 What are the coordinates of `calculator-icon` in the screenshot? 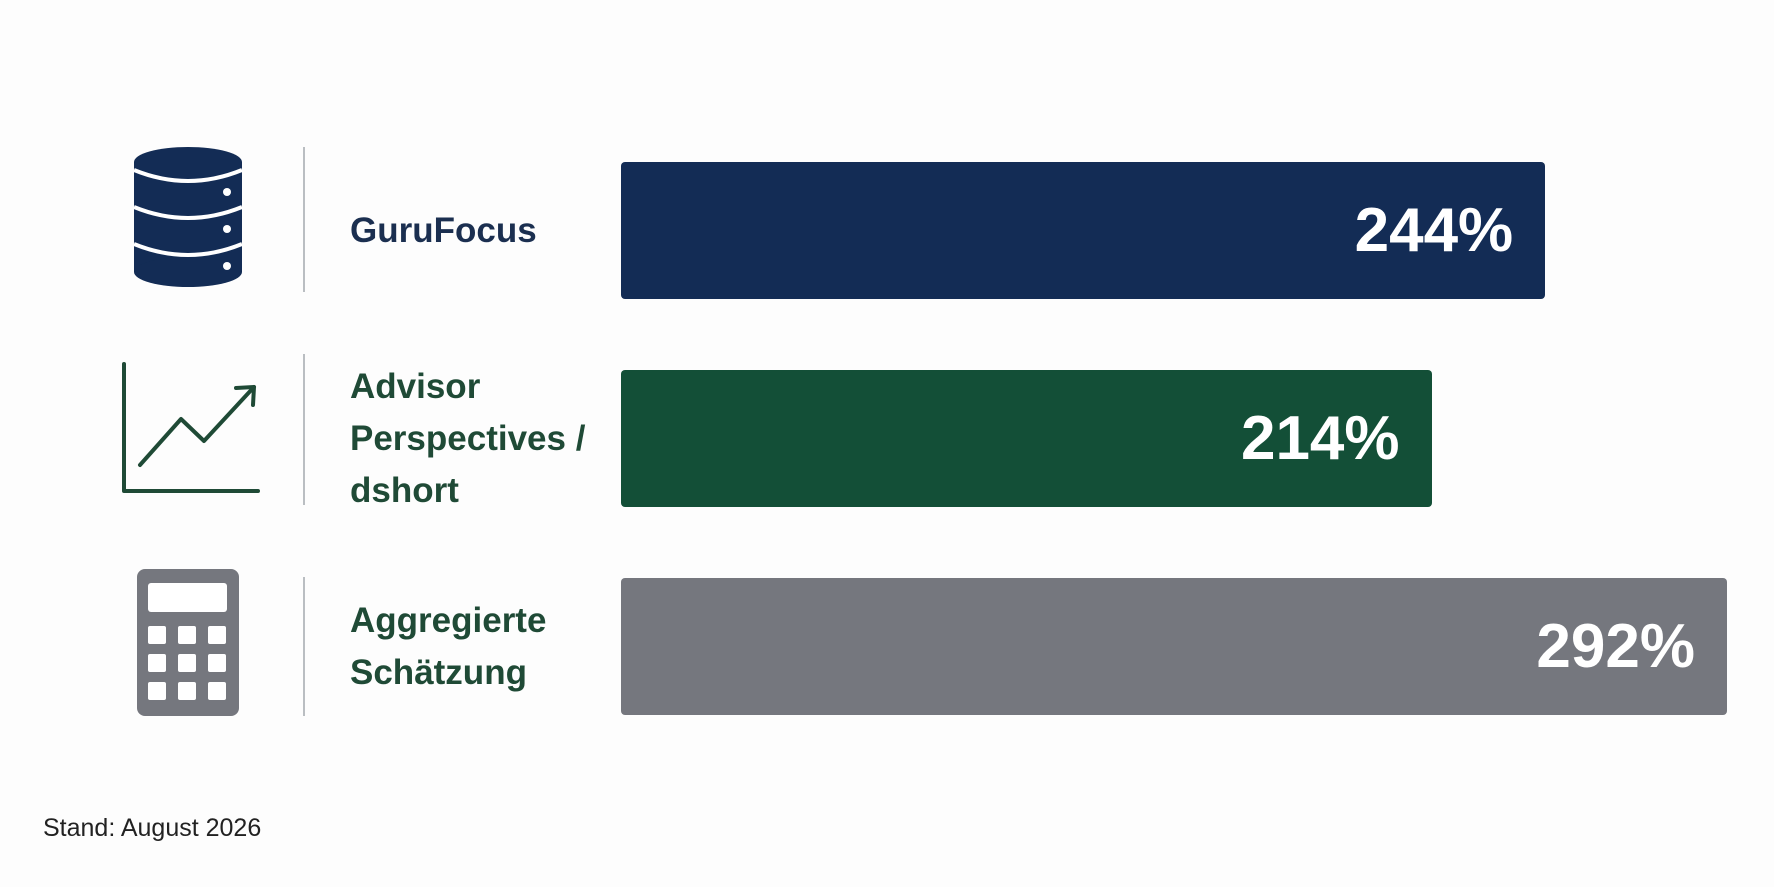 It's located at (188, 642).